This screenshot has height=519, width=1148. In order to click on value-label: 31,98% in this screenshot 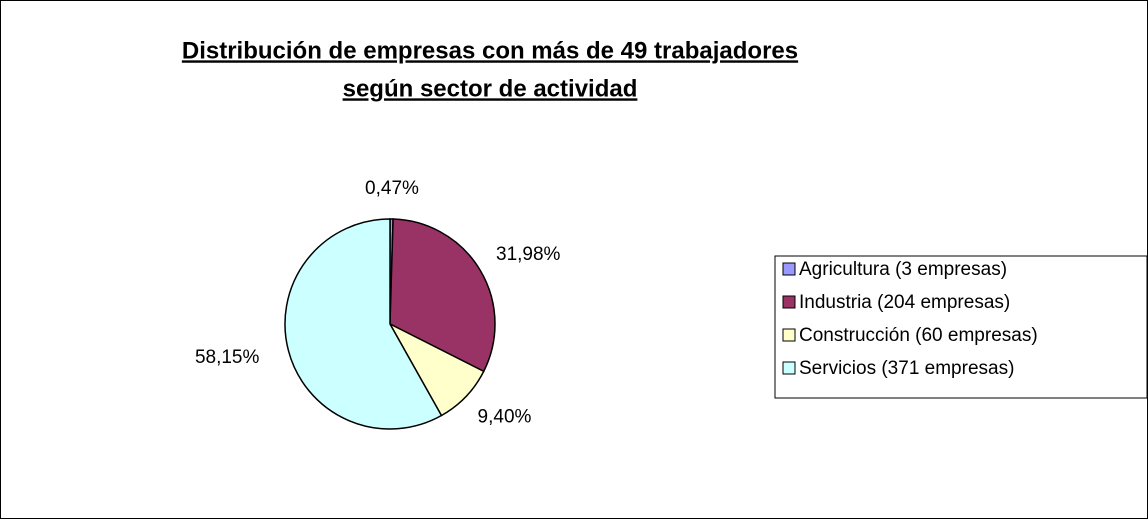, I will do `click(528, 254)`.